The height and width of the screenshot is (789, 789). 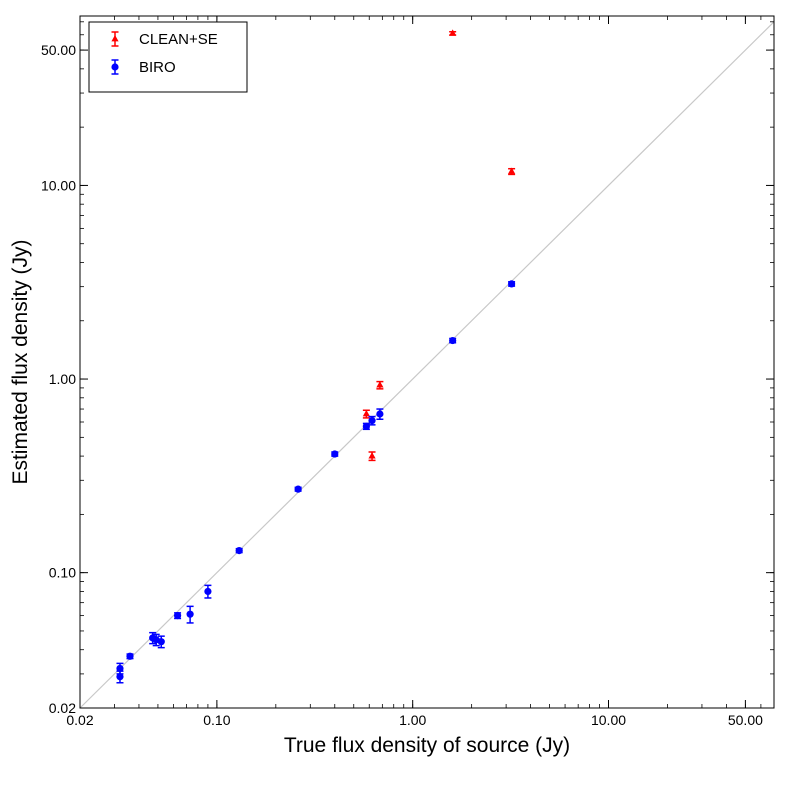 I want to click on y-axis-label: Estimated flux density (Jy), so click(x=20, y=361).